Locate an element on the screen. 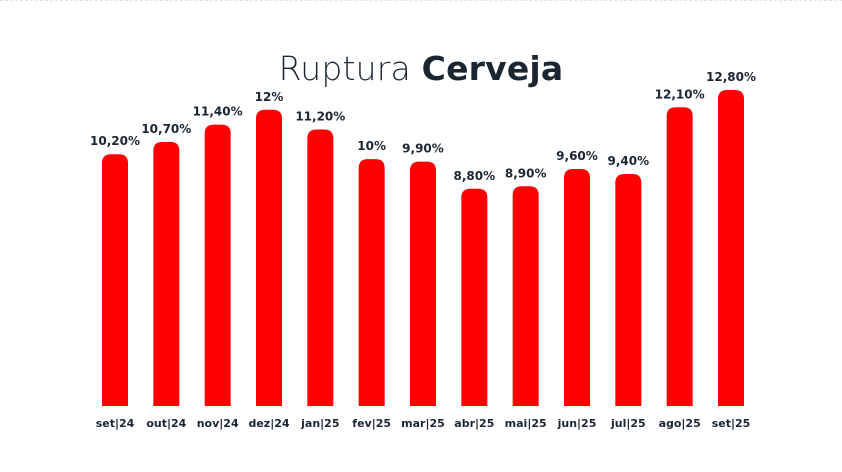 Image resolution: width=842 pixels, height=472 pixels. data-label: 12,10% is located at coordinates (680, 94).